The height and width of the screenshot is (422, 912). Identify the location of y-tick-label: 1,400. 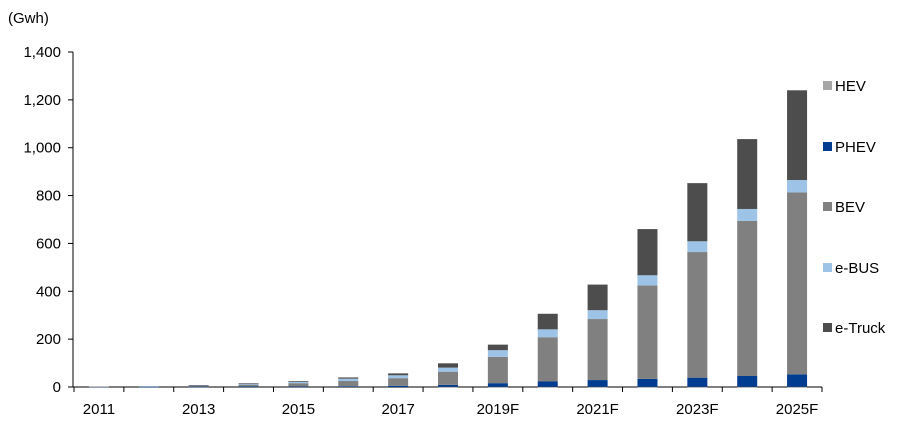
(42, 52).